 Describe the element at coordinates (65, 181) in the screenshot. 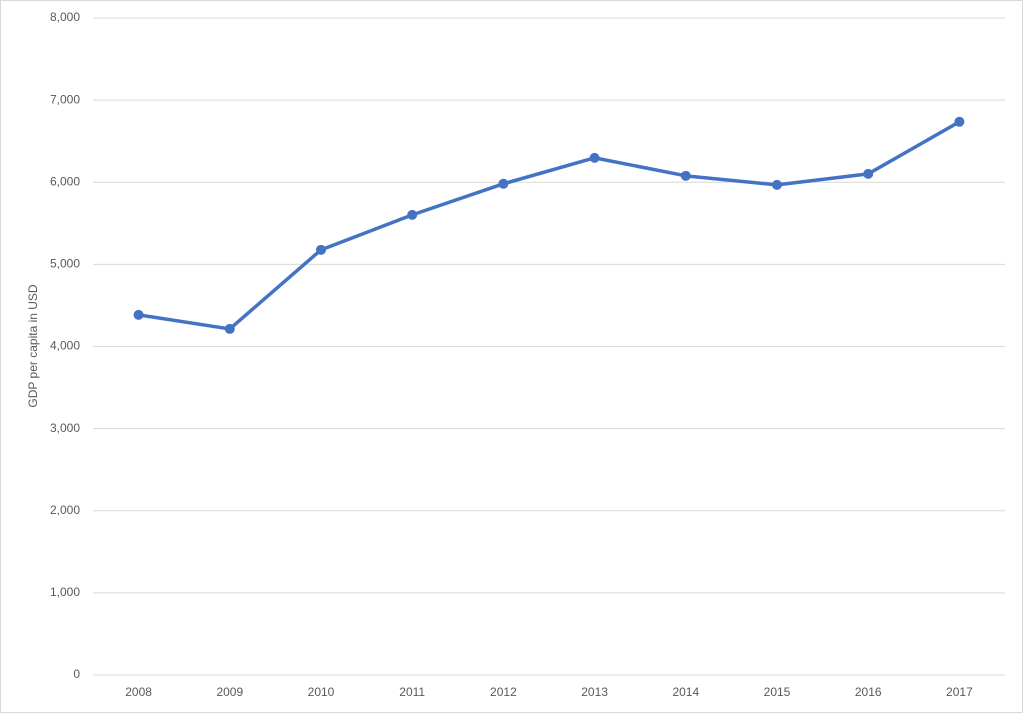

I see `y-tick-label: 6,000` at that location.